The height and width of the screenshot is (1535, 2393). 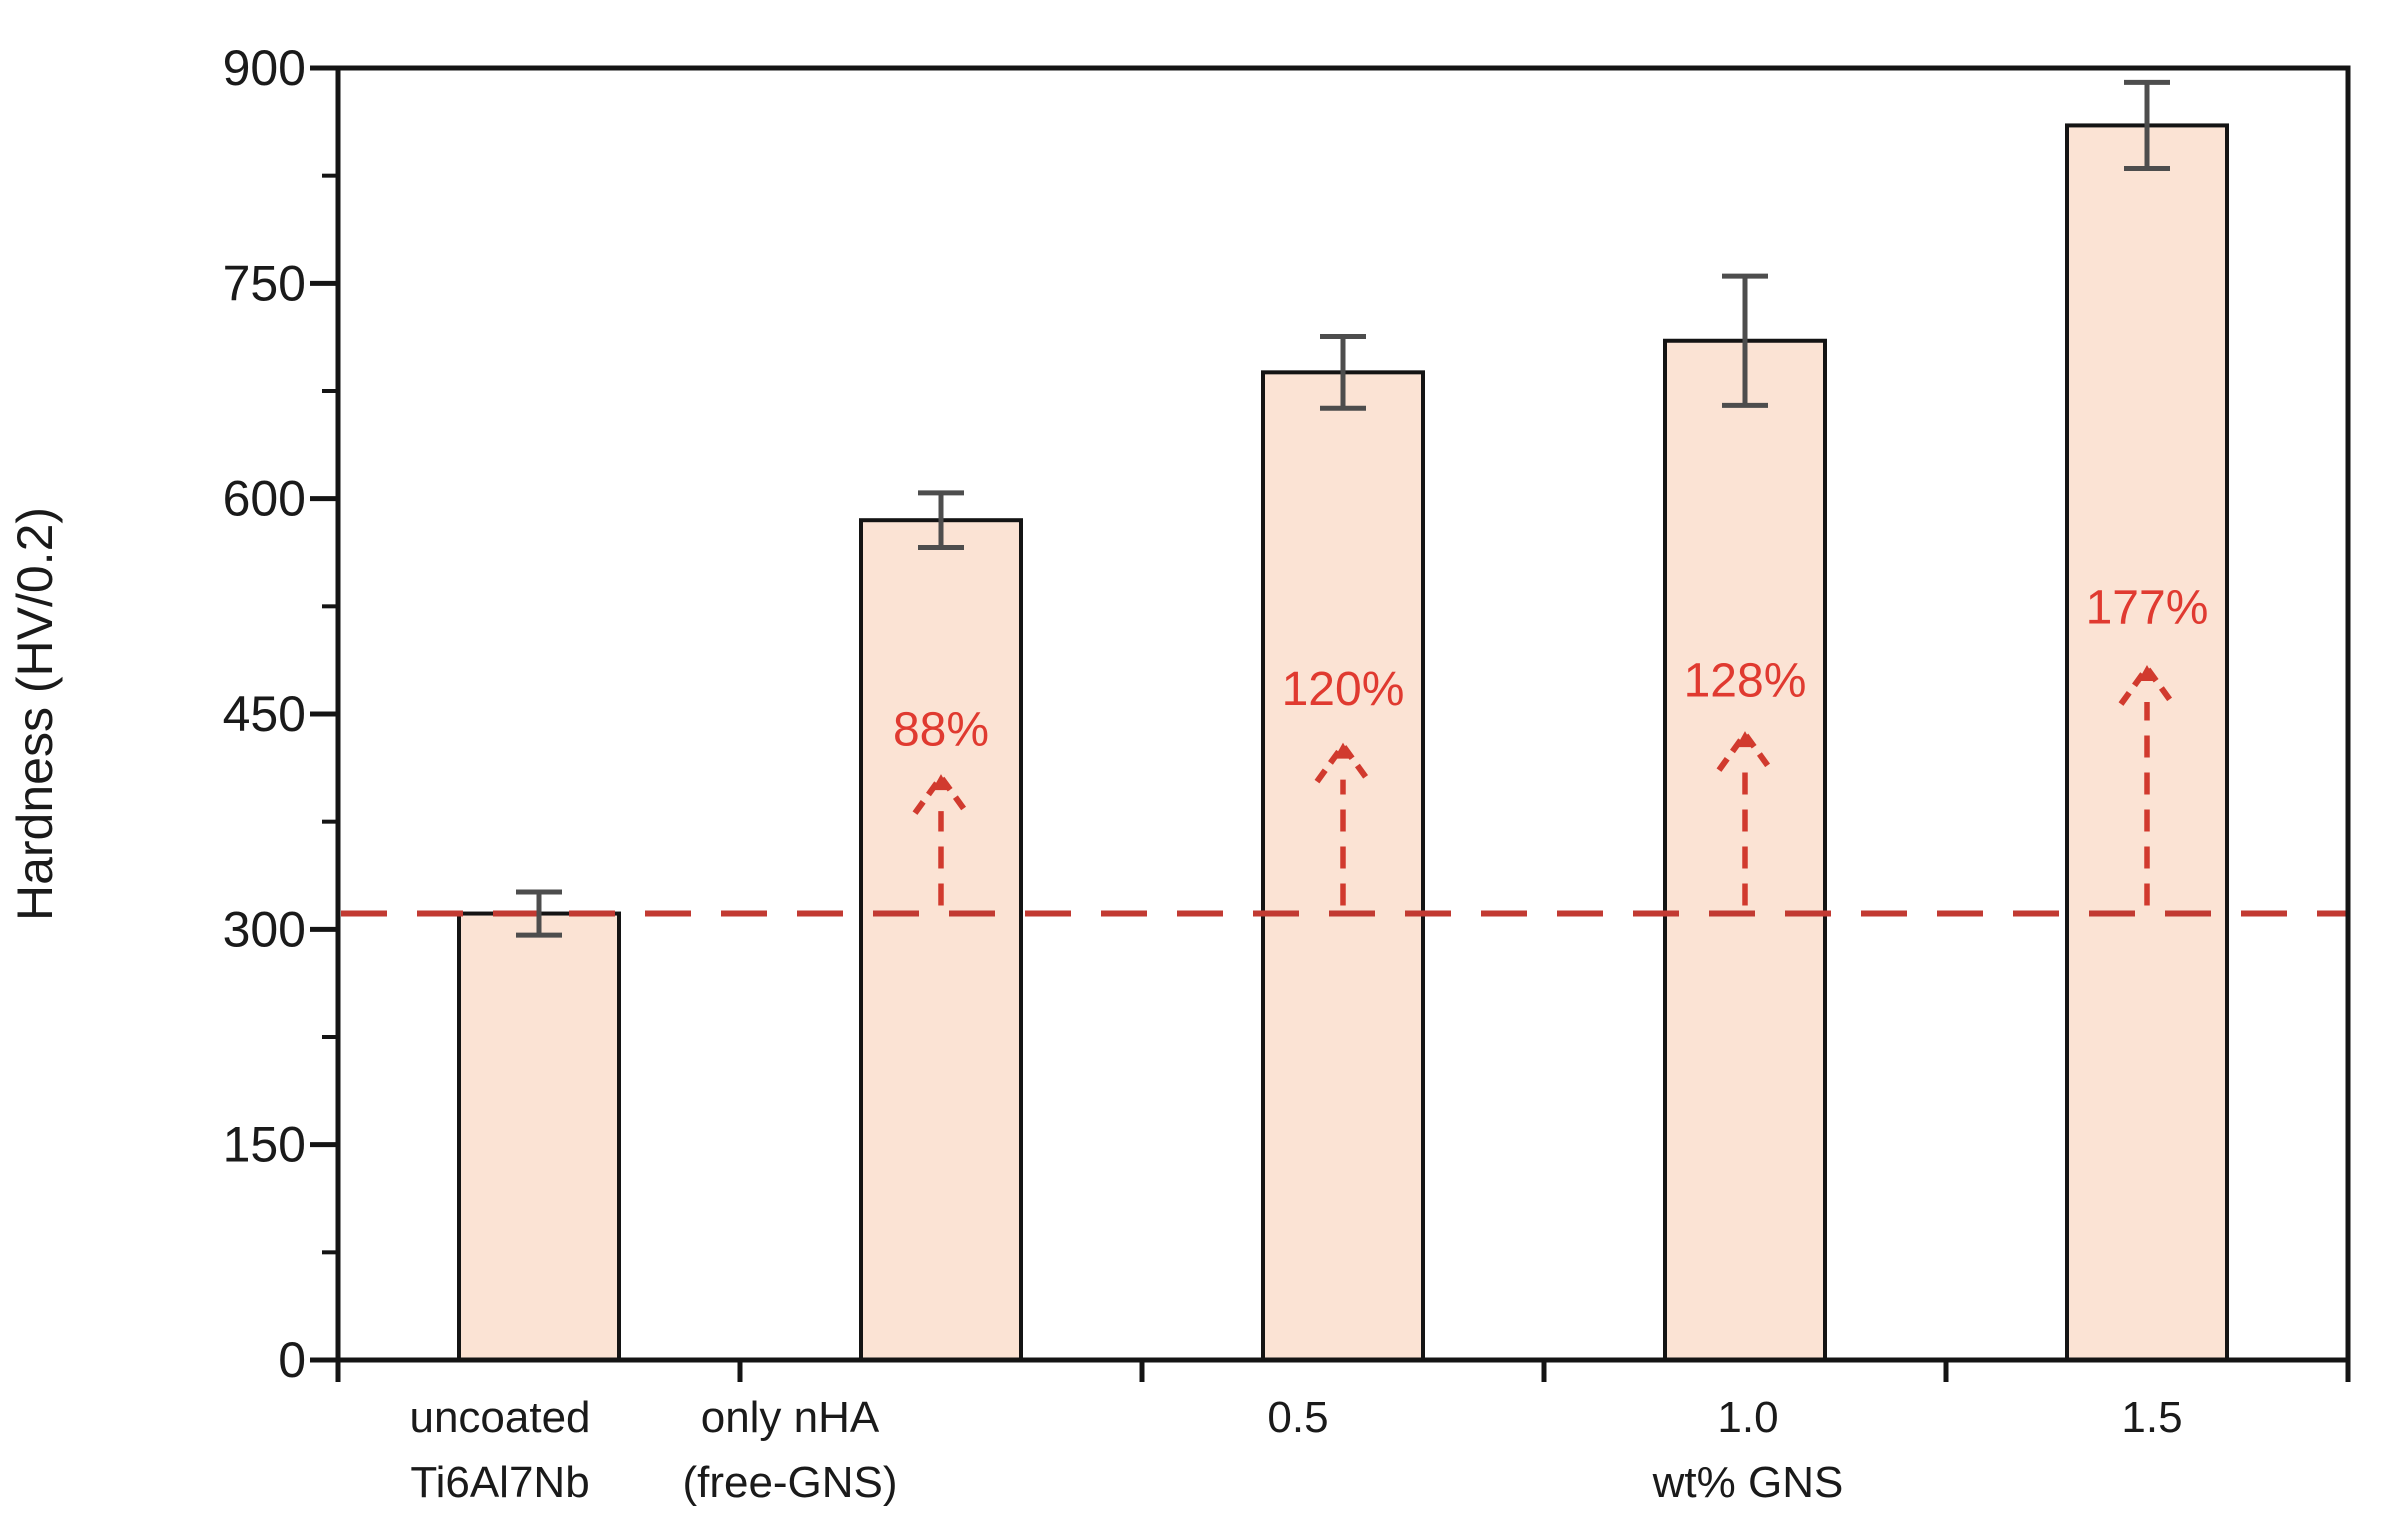 What do you see at coordinates (264, 499) in the screenshot?
I see `y-tick-label: 600` at bounding box center [264, 499].